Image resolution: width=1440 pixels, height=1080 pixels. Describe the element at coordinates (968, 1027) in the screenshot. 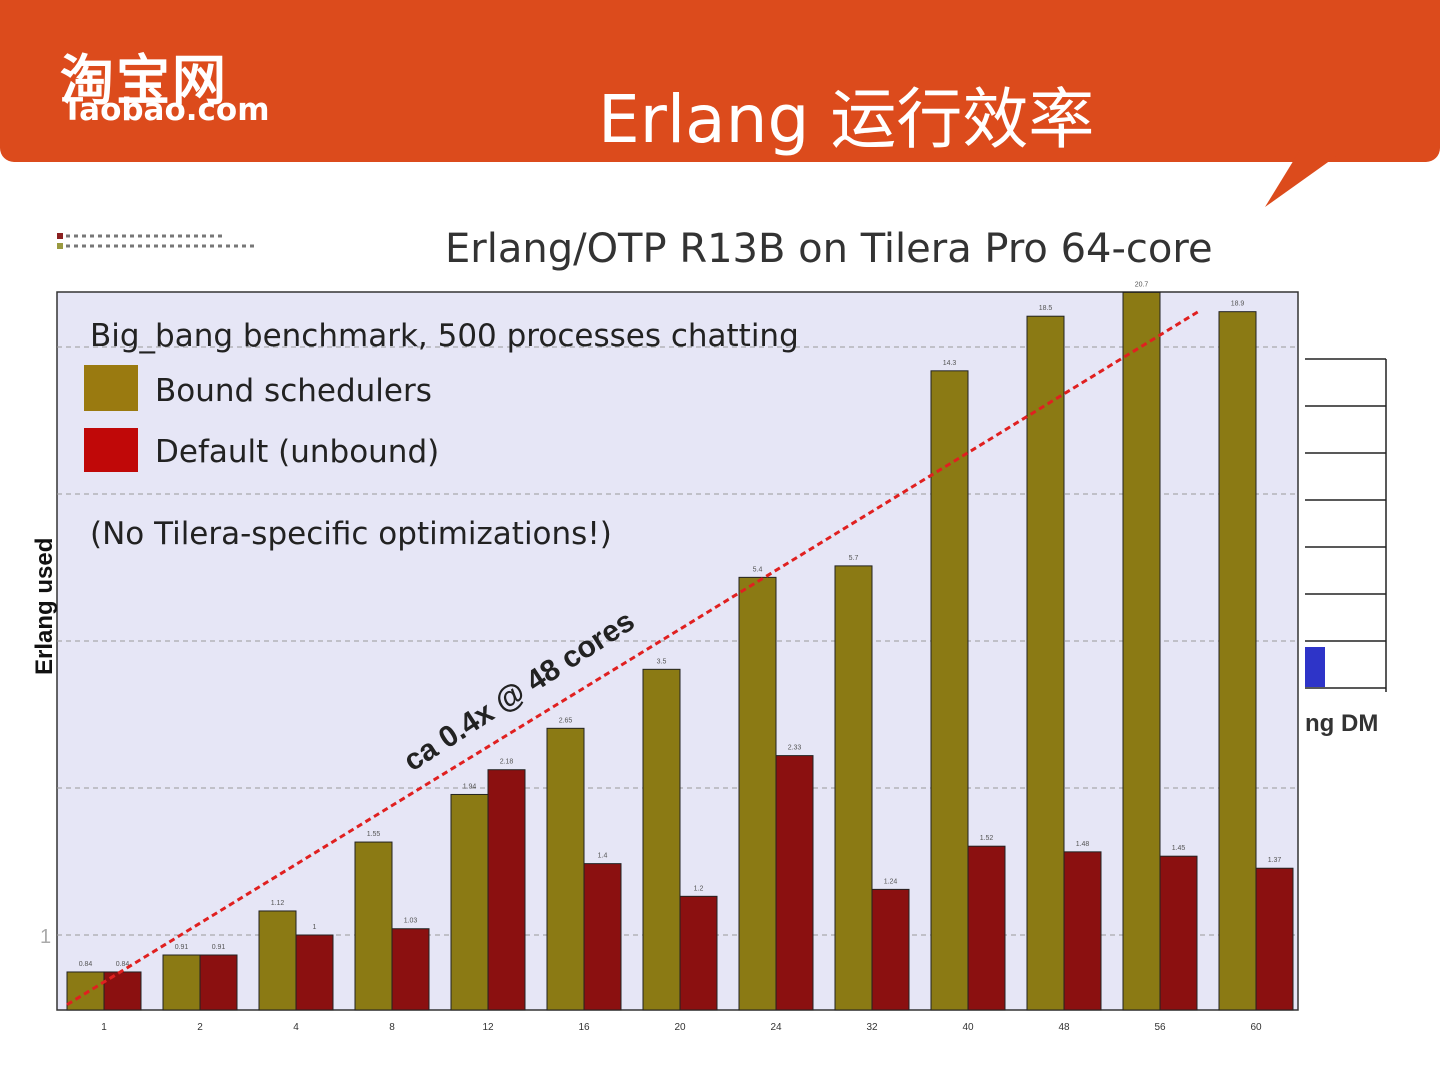

I see `x-tick-label: 40` at that location.